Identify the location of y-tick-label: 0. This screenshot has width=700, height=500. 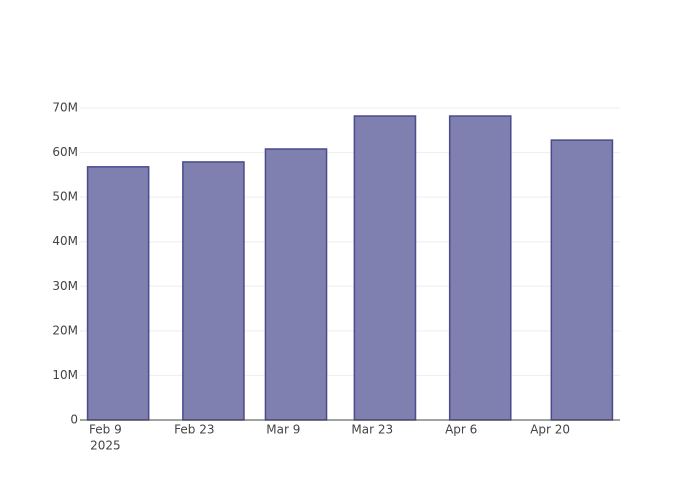
(74, 420).